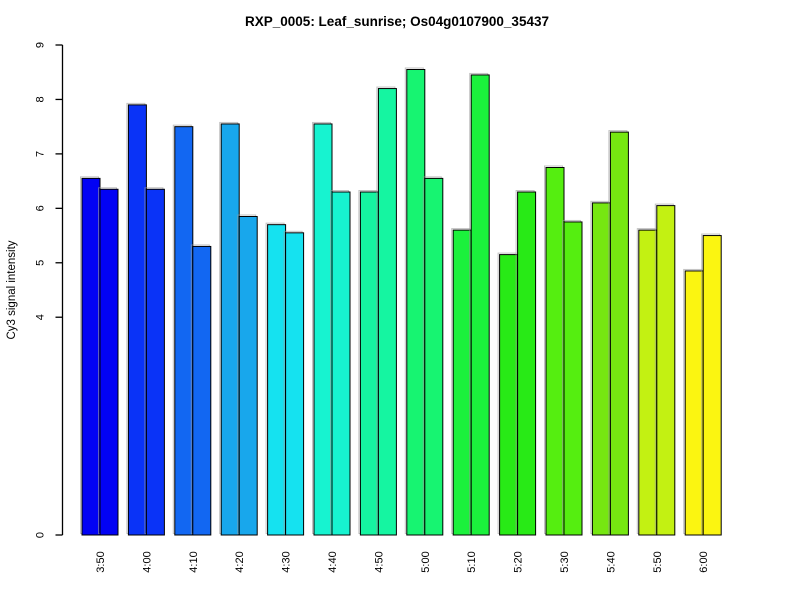  What do you see at coordinates (41, 317) in the screenshot?
I see `y-tick-label: 4` at bounding box center [41, 317].